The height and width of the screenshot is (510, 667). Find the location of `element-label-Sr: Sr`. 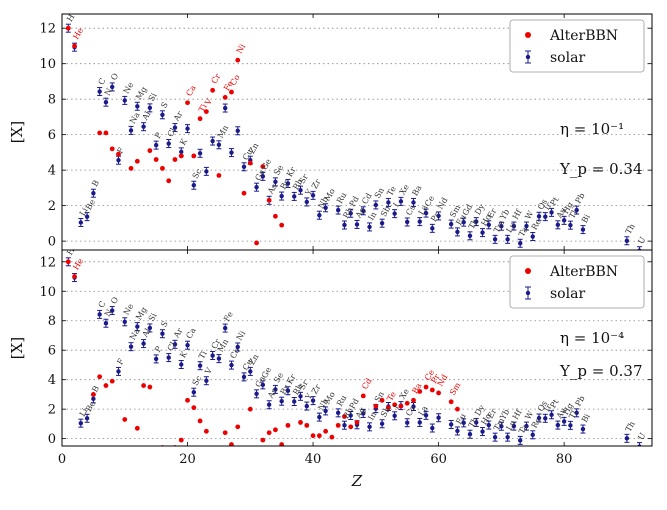

element-label-Sr: Sr is located at coordinates (303, 178).